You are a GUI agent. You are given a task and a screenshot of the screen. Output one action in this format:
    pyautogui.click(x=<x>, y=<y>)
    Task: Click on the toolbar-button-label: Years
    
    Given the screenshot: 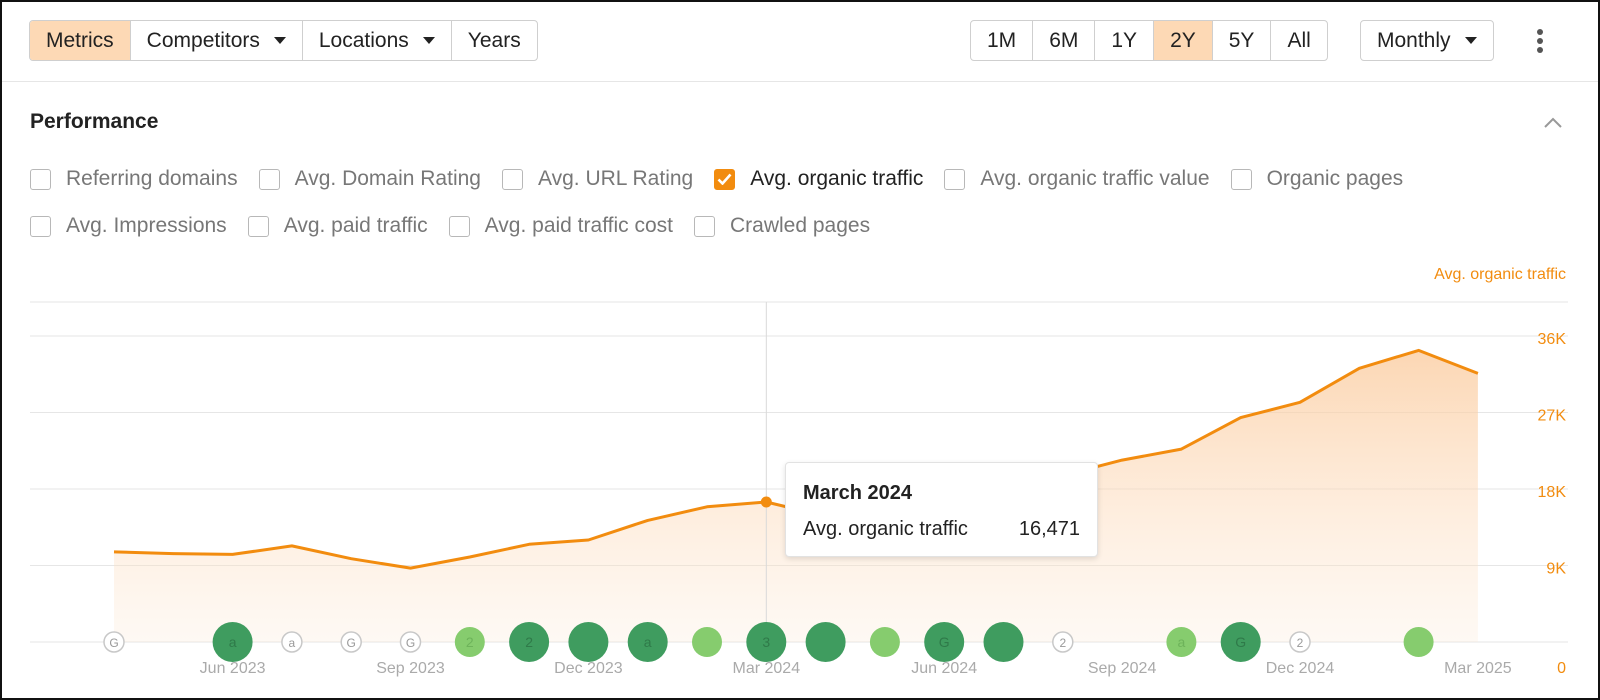 What is the action you would take?
    pyautogui.click(x=494, y=40)
    